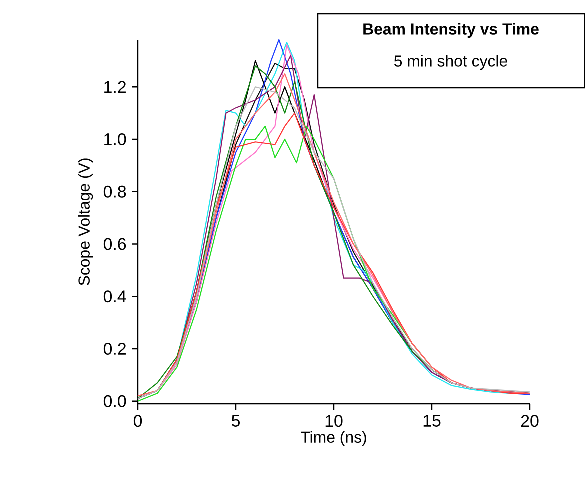 The width and height of the screenshot is (585, 492). Describe the element at coordinates (333, 438) in the screenshot. I see `x-axis-title: Time (ns)` at that location.